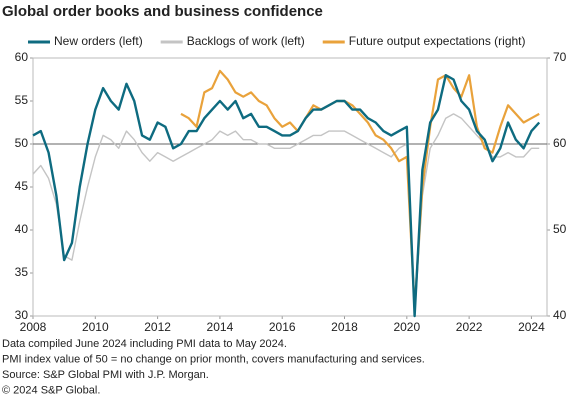 The width and height of the screenshot is (582, 404). Describe the element at coordinates (33, 327) in the screenshot. I see `x-tick-label: 2008` at that location.